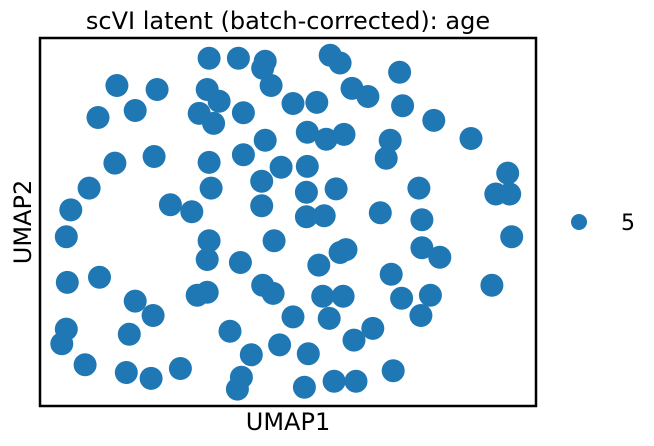 The height and width of the screenshot is (446, 654). What do you see at coordinates (288, 422) in the screenshot?
I see `x-axis-label: UMAP1` at bounding box center [288, 422].